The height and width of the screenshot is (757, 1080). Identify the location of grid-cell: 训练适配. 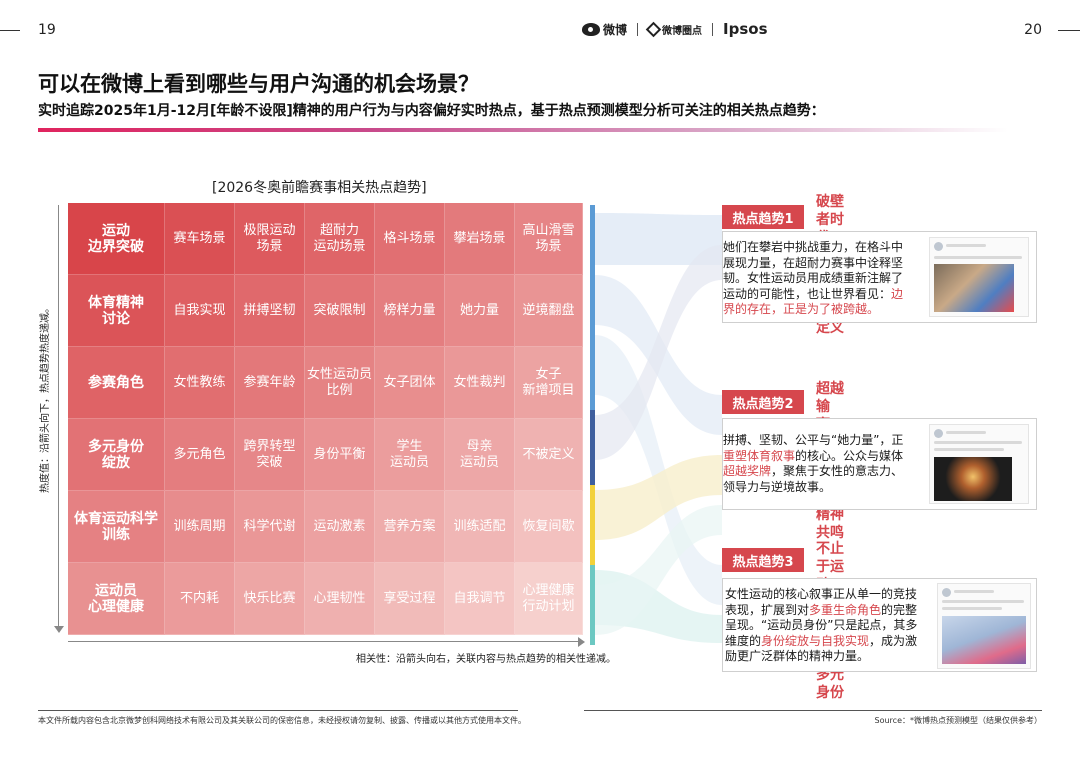
(480, 527).